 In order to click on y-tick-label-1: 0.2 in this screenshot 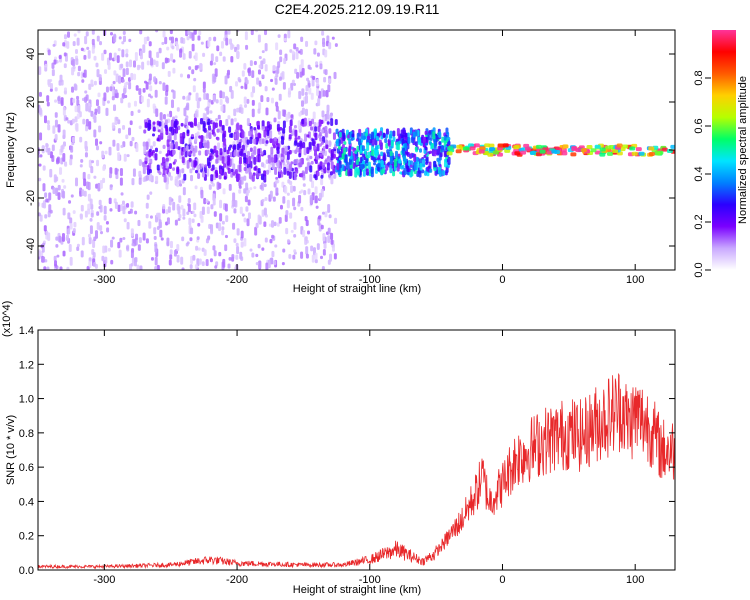, I will do `click(26, 537)`.